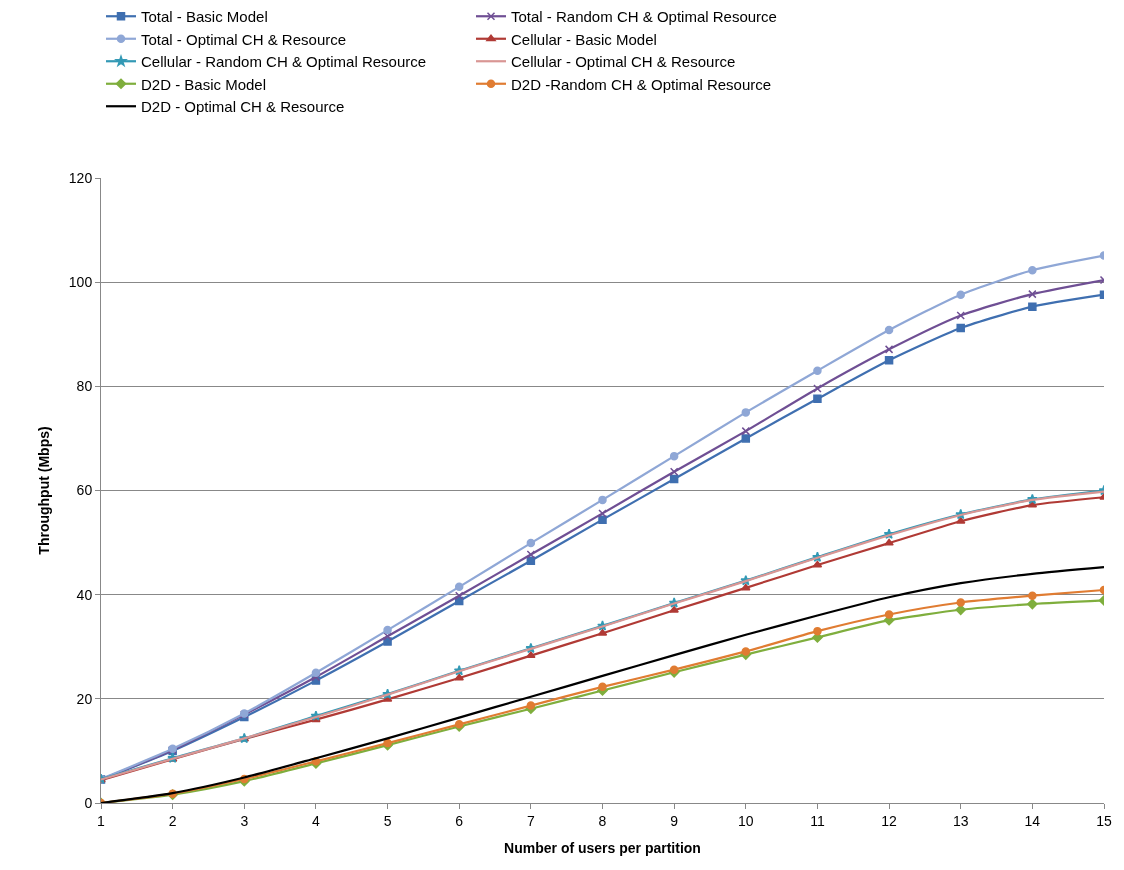 The width and height of the screenshot is (1124, 870). I want to click on y-tick-label: 80, so click(84, 386).